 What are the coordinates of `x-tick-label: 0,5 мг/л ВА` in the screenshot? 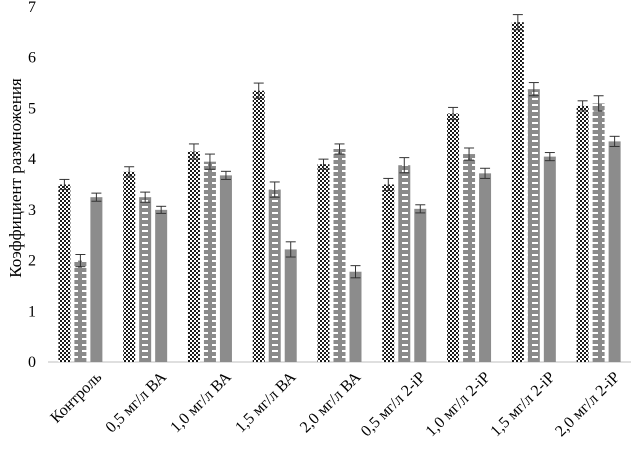 It's located at (137, 402).